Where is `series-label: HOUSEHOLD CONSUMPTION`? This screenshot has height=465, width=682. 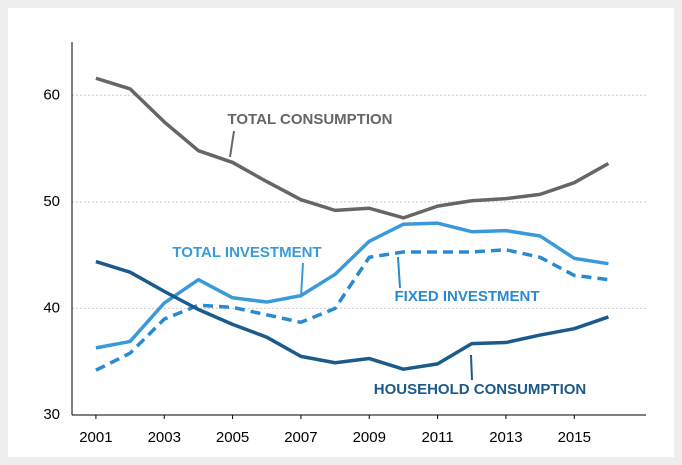
series-label: HOUSEHOLD CONSUMPTION is located at coordinates (480, 389).